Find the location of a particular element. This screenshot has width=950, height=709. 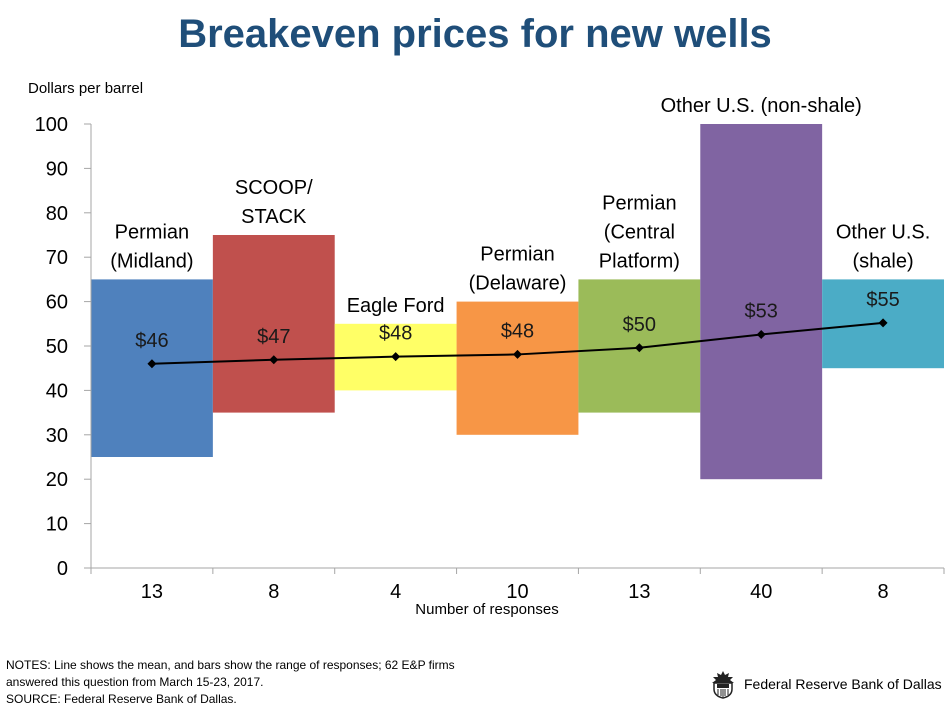

x-axis-label: Number of responses is located at coordinates (486, 609).